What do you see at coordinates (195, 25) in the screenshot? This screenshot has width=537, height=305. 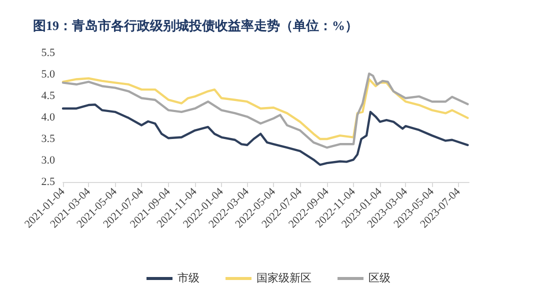 I see `chart-title: 图19：青岛市各行政级别城投债收益率走势（单位：%）` at bounding box center [195, 25].